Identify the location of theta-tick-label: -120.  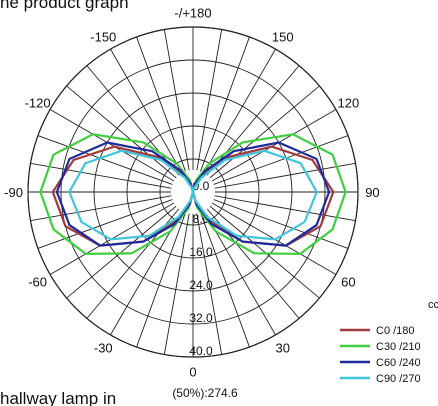
(38, 102).